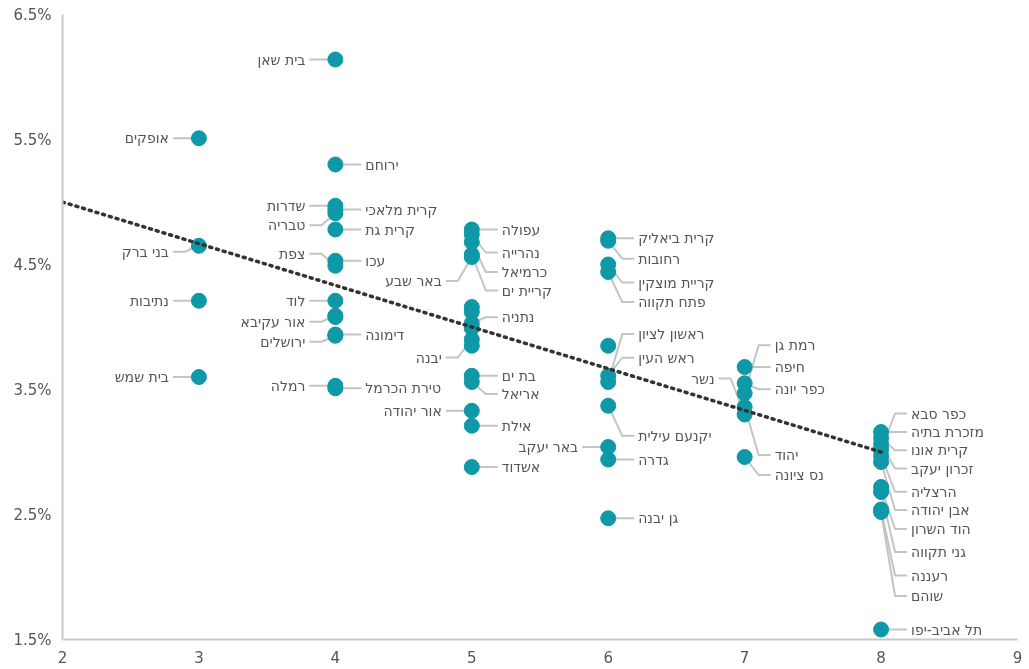 The height and width of the screenshot is (669, 1029). Describe the element at coordinates (146, 138) in the screenshot. I see `annotation: אופקים` at that location.